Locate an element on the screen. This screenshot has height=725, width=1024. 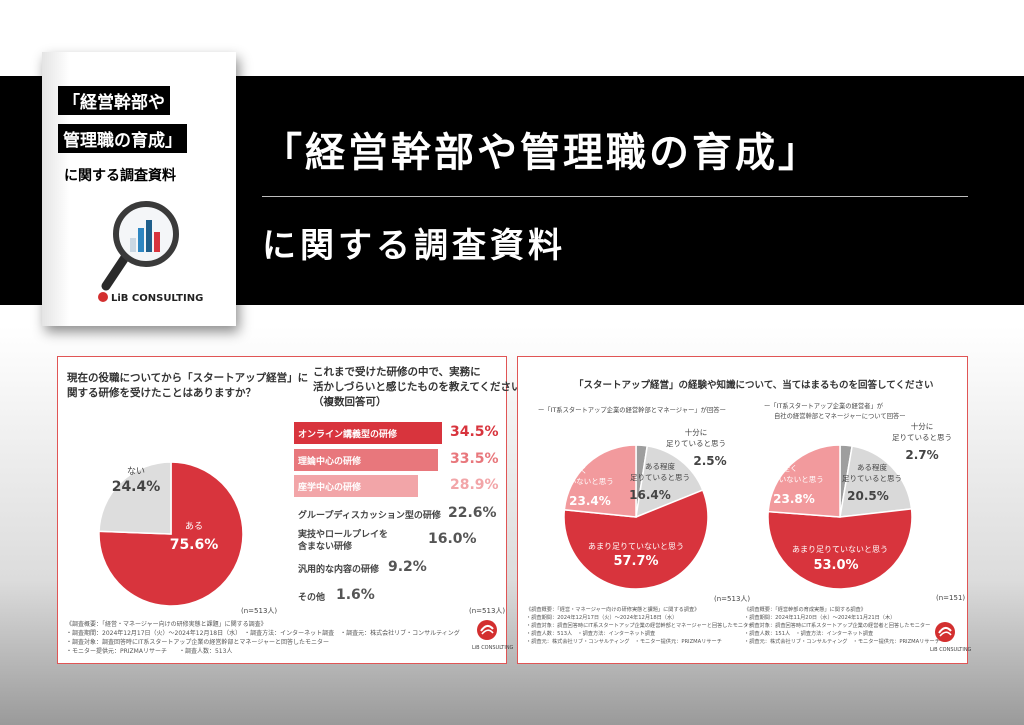
training-pie-category-label: ない is located at coordinates (136, 471).